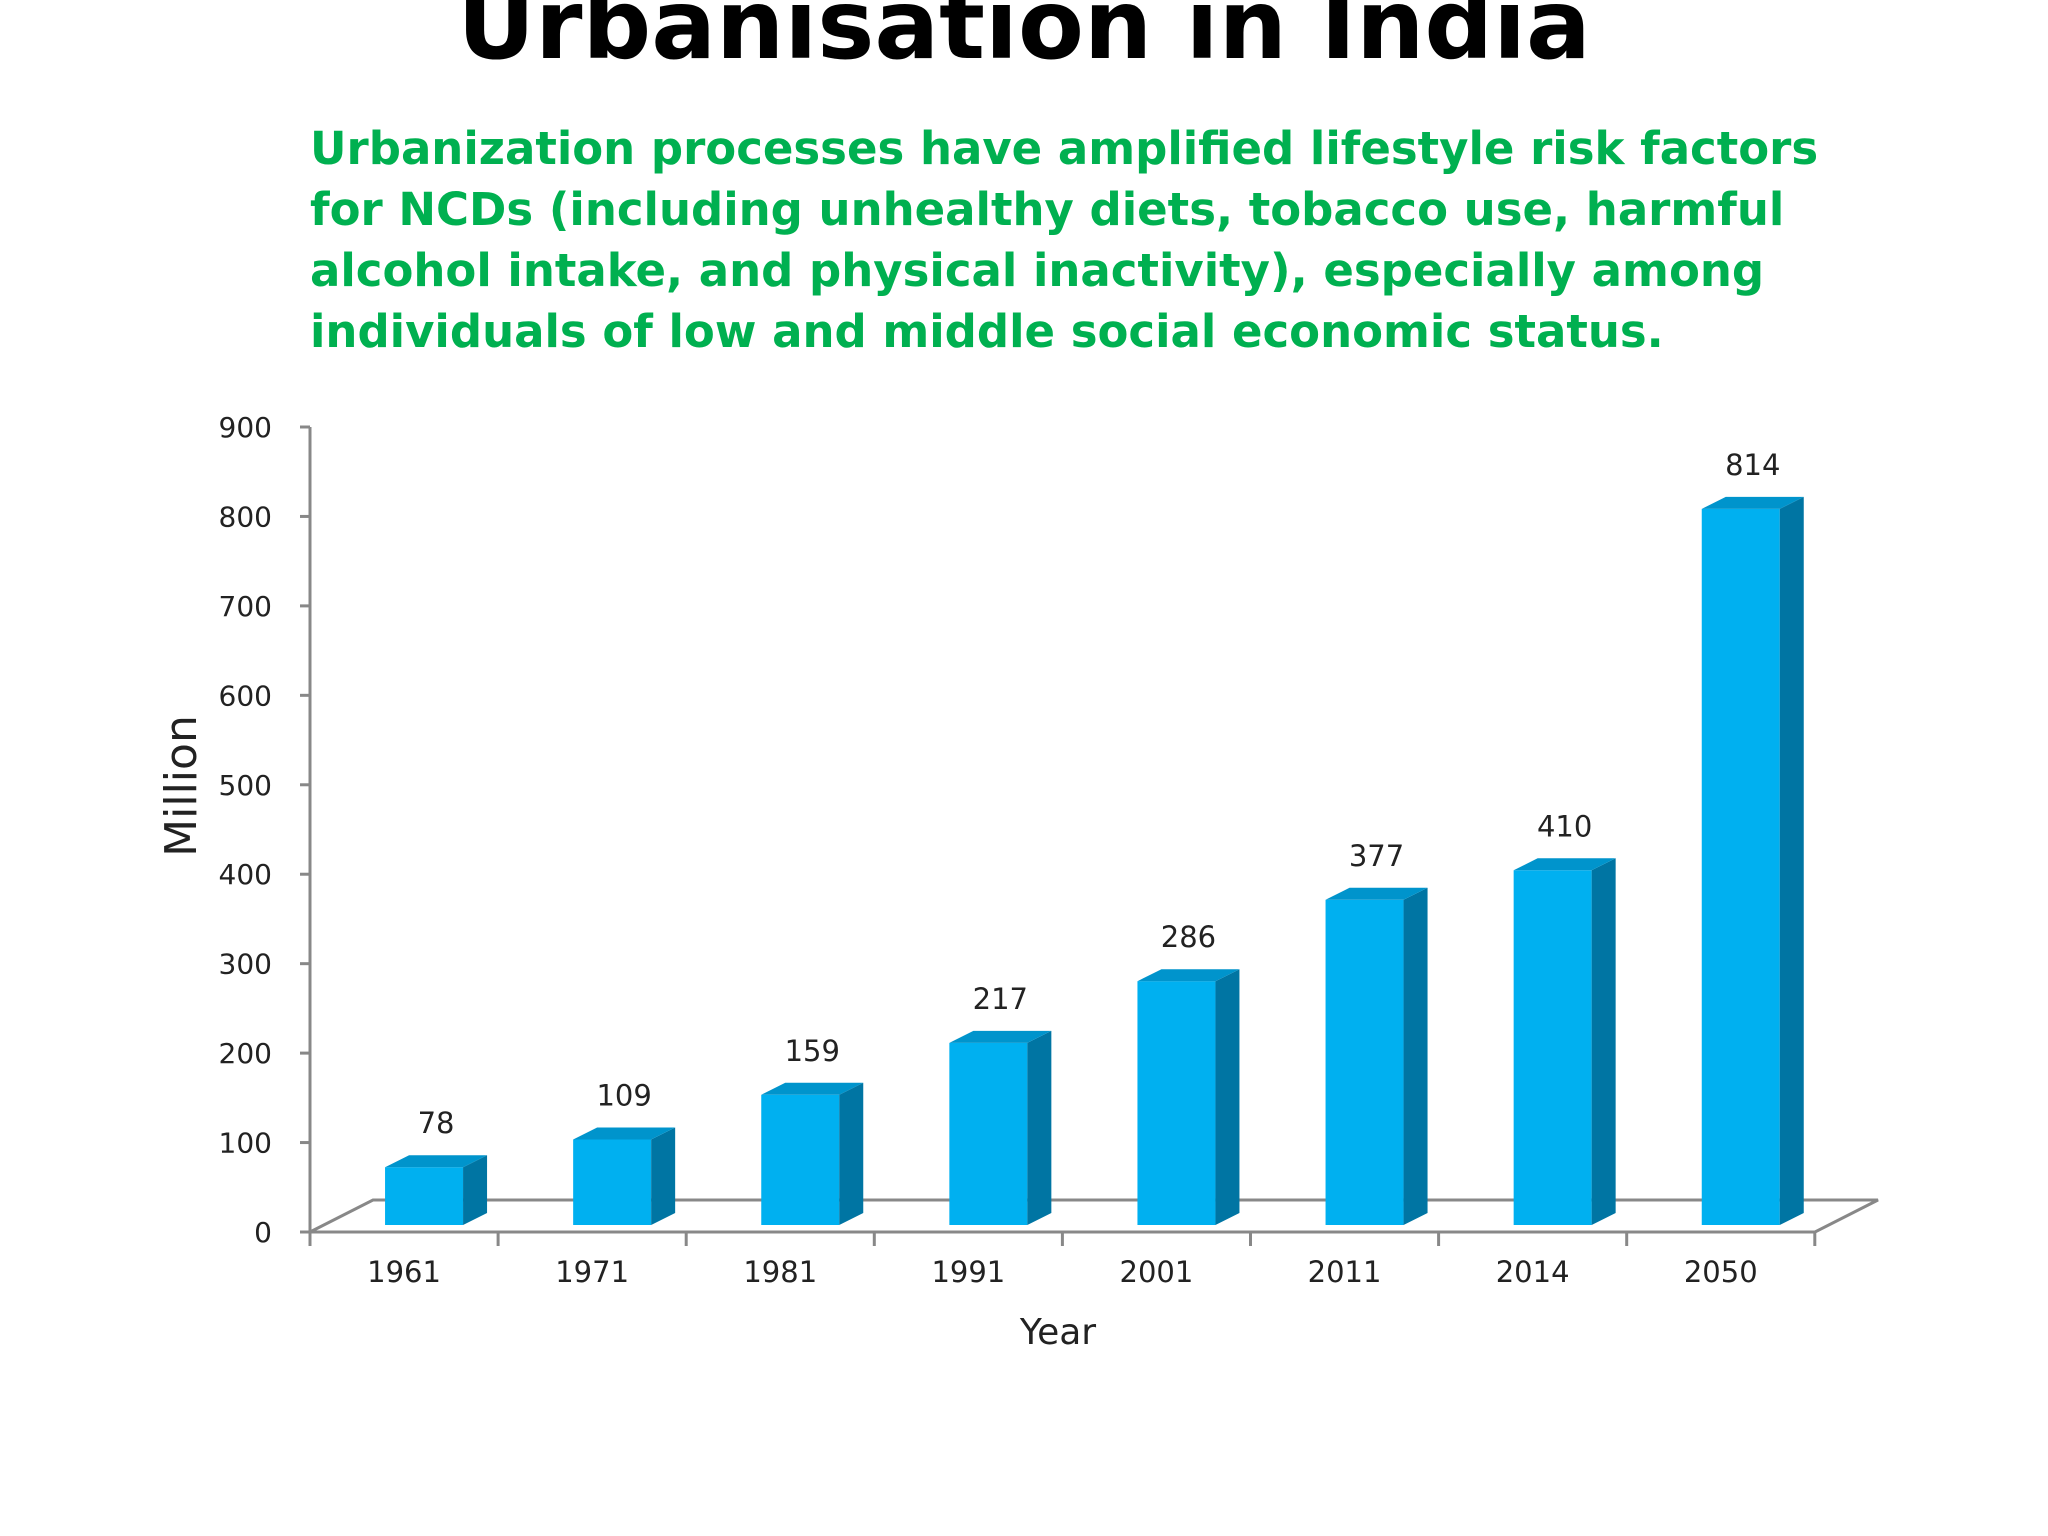  Describe the element at coordinates (592, 1272) in the screenshot. I see `x-tick-label: 1971` at that location.